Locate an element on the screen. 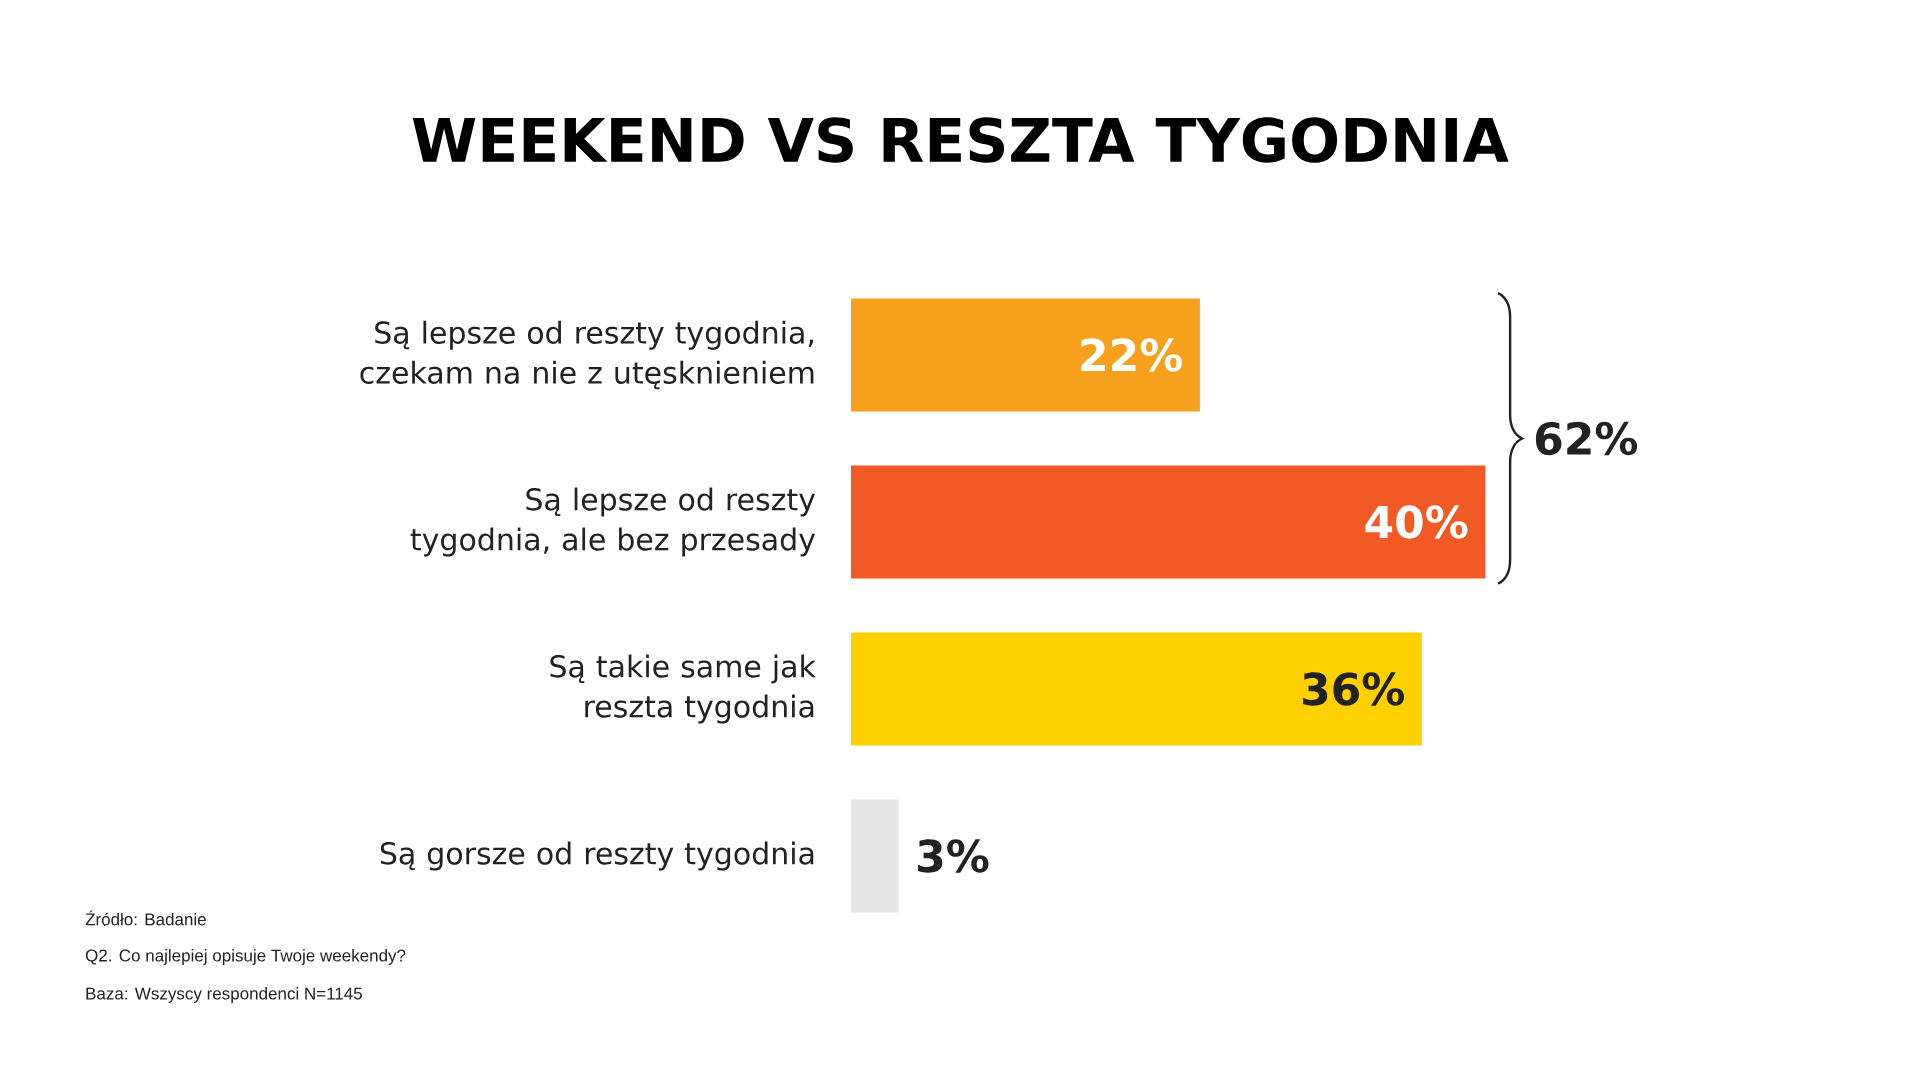  data-label: 3% is located at coordinates (953, 856).